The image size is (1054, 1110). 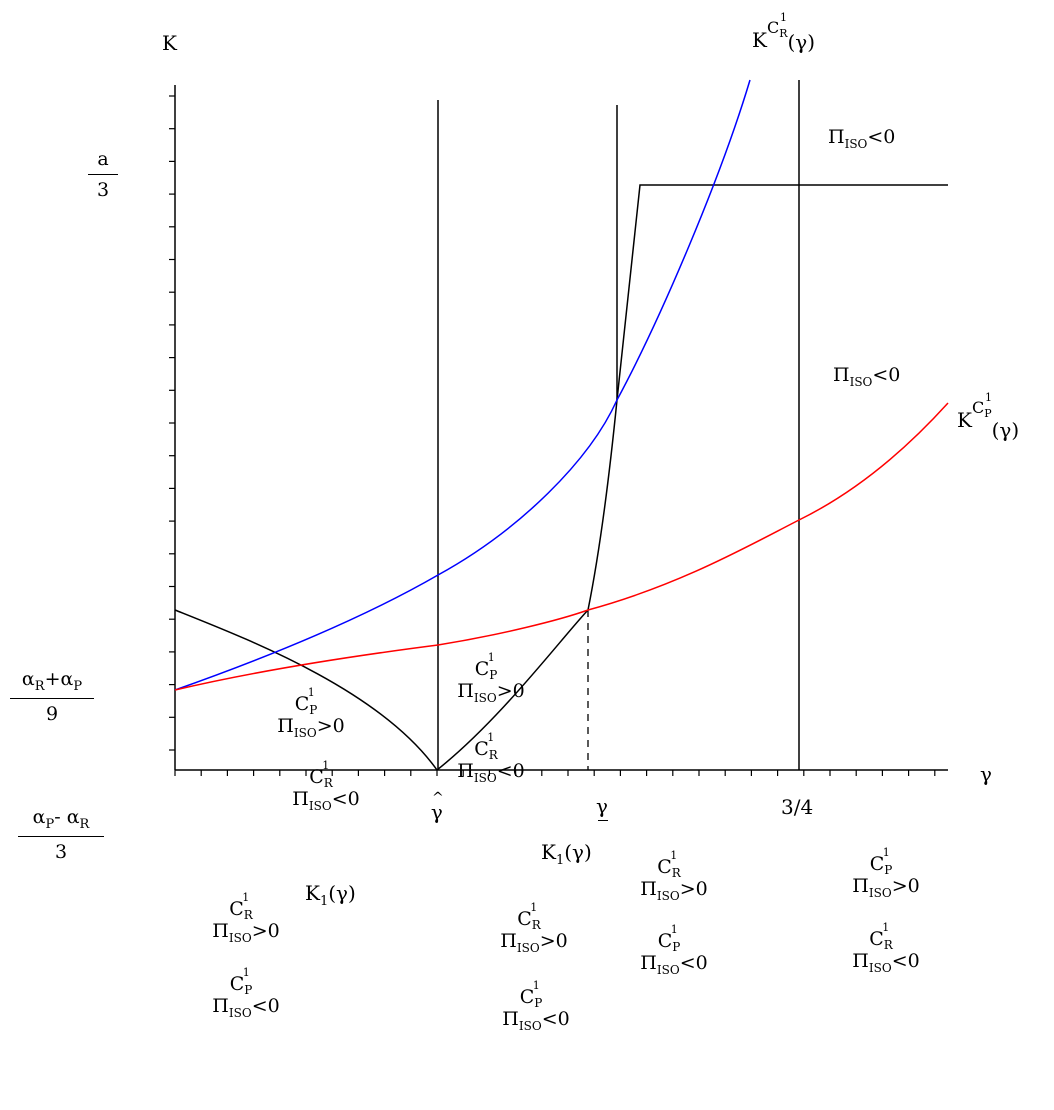 What do you see at coordinates (988, 416) in the screenshot?
I see `kcp-curve-label: KC 1 P(γ)` at bounding box center [988, 416].